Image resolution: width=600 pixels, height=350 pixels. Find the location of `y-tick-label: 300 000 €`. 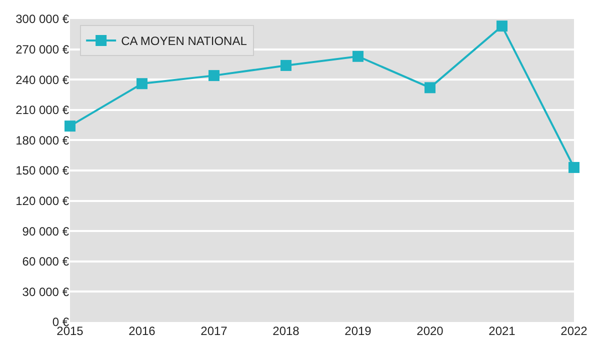

y-tick-label: 300 000 € is located at coordinates (43, 19).